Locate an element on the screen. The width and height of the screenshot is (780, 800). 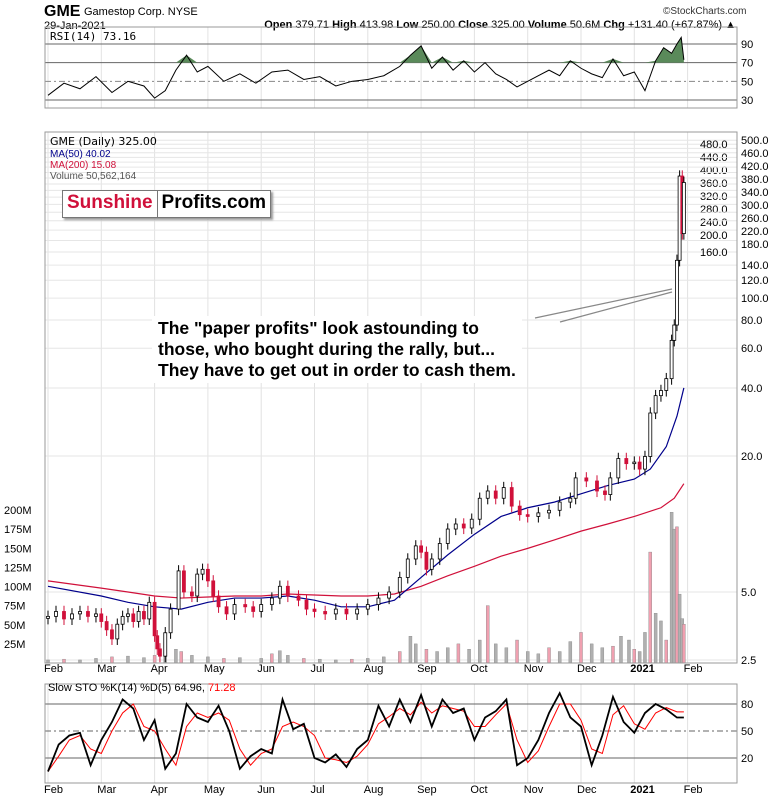
stochastic-axis-label: 20 is located at coordinates (747, 759).